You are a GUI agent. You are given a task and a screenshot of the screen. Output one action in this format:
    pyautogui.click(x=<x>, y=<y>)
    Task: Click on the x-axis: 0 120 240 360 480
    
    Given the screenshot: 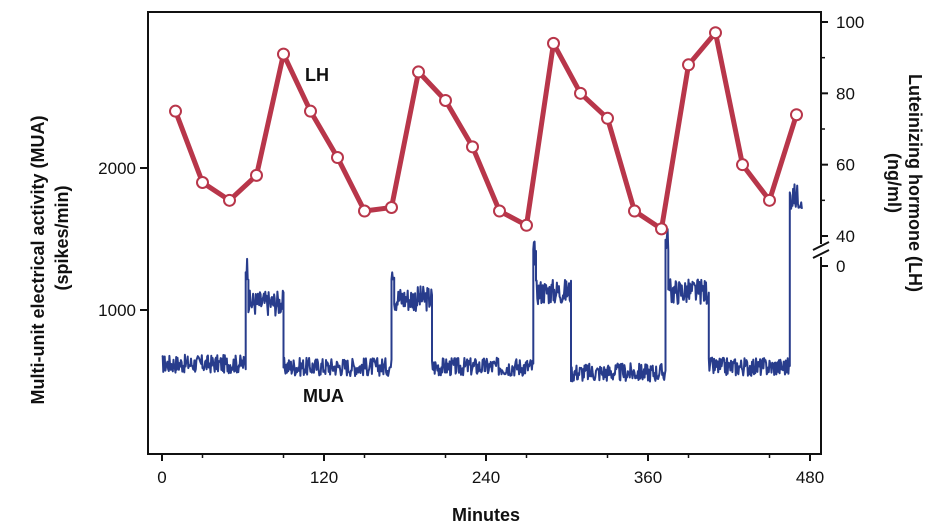 What is the action you would take?
    pyautogui.click(x=490, y=470)
    